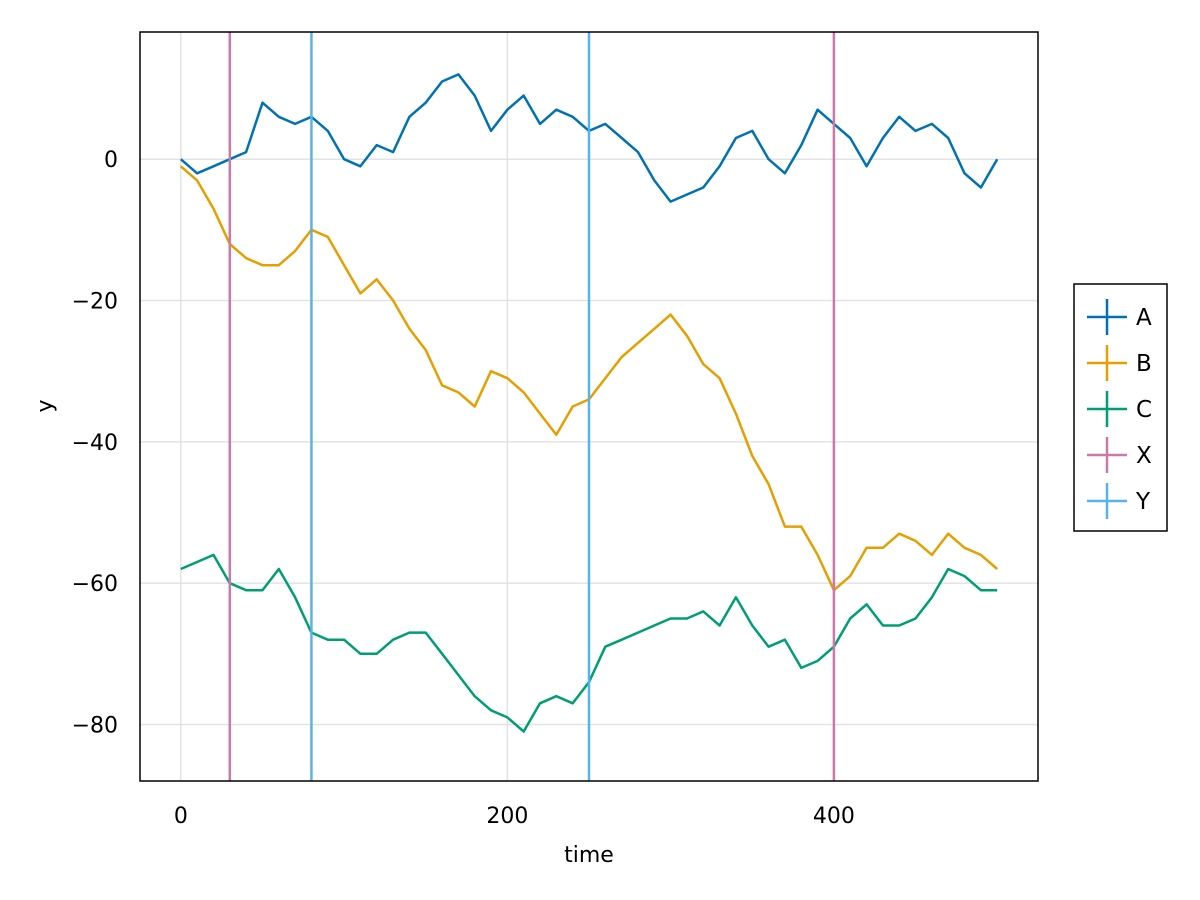 The height and width of the screenshot is (900, 1200). Describe the element at coordinates (95, 584) in the screenshot. I see `y-tick-label: −60` at that location.